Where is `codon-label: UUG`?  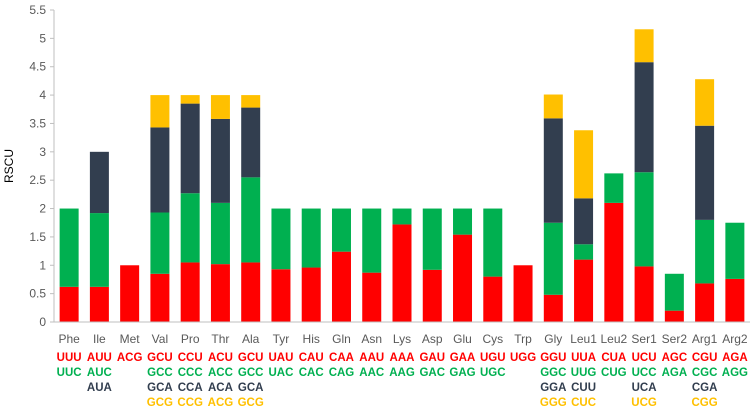
codon-label: UUG is located at coordinates (584, 373).